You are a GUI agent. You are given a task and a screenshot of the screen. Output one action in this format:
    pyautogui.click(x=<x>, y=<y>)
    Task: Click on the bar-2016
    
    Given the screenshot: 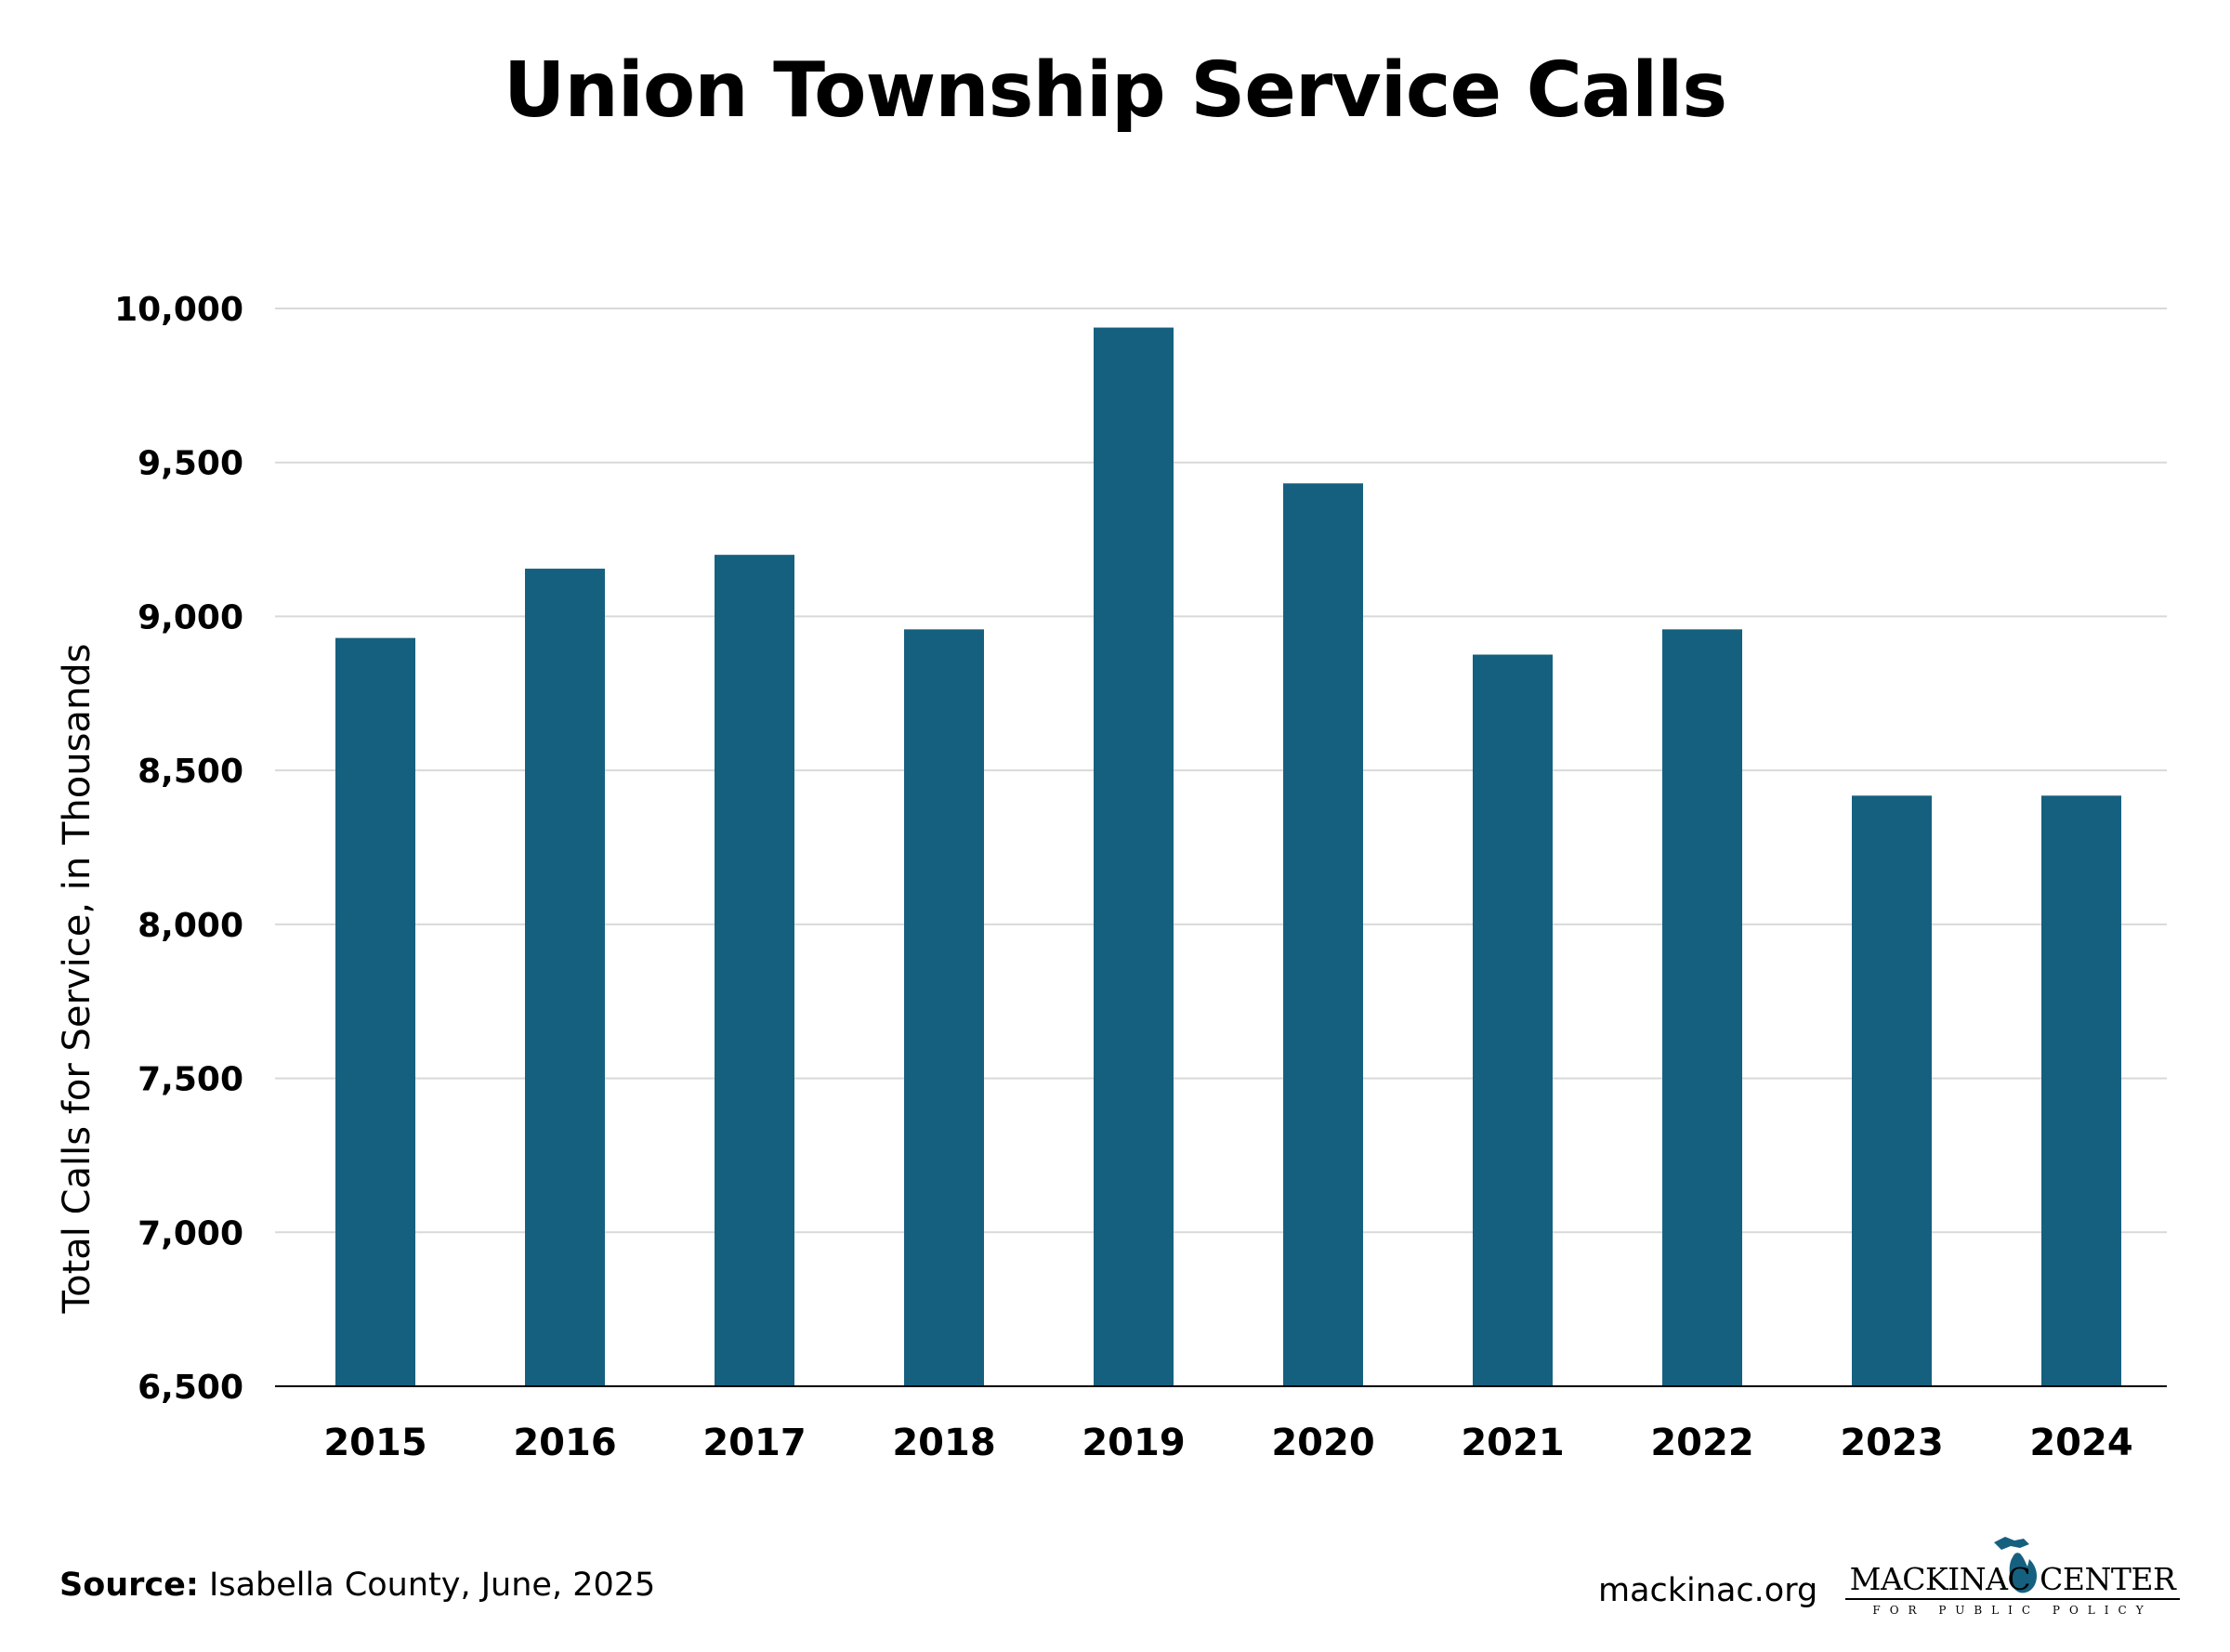 What is the action you would take?
    pyautogui.click(x=565, y=978)
    